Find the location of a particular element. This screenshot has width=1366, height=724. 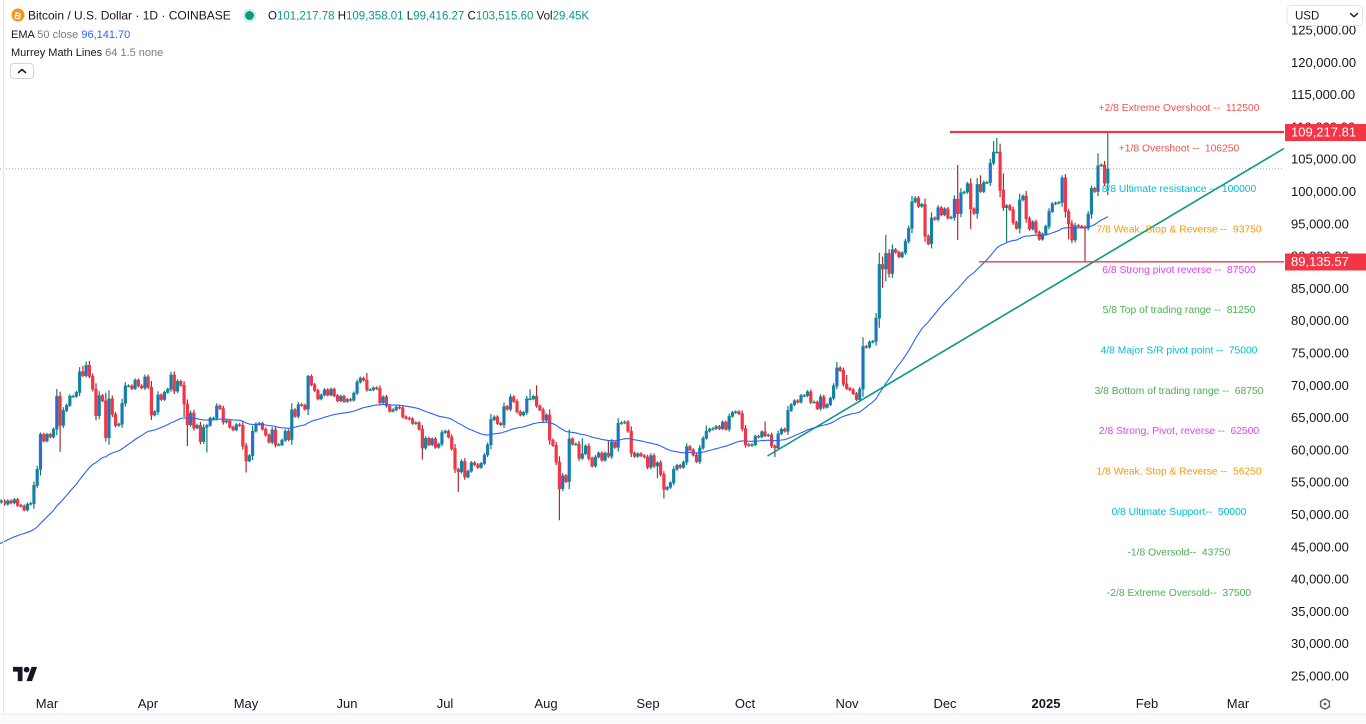

svg-text: 25,000.00 is located at coordinates (1320, 676).